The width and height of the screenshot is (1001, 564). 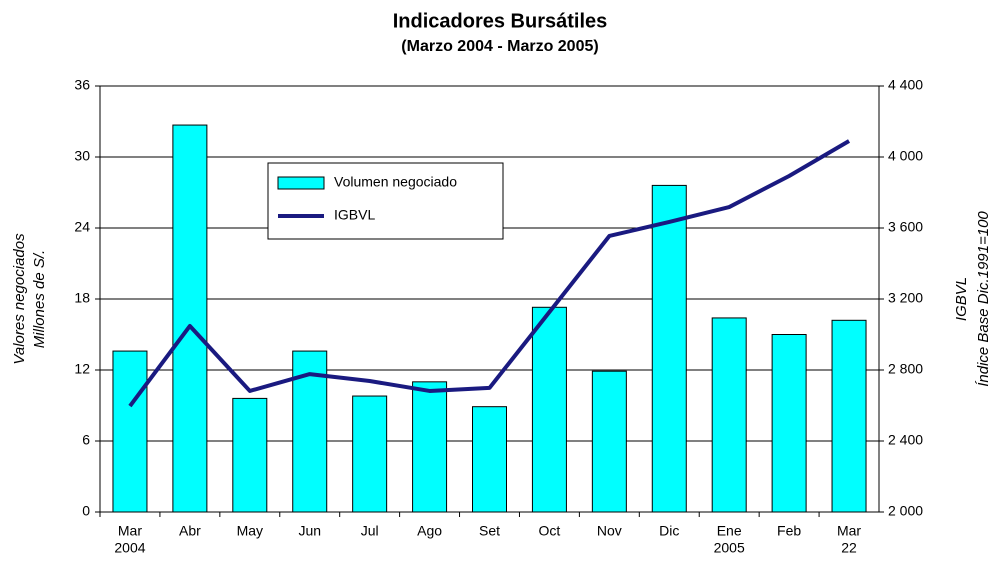 What do you see at coordinates (309, 531) in the screenshot?
I see `x-tick-label: Jun` at bounding box center [309, 531].